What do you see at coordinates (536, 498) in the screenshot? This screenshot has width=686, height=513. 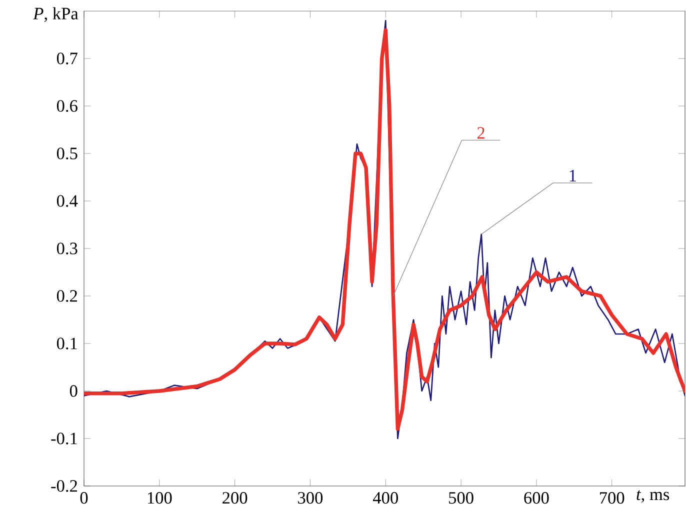 I see `x-tick-label: 600` at bounding box center [536, 498].